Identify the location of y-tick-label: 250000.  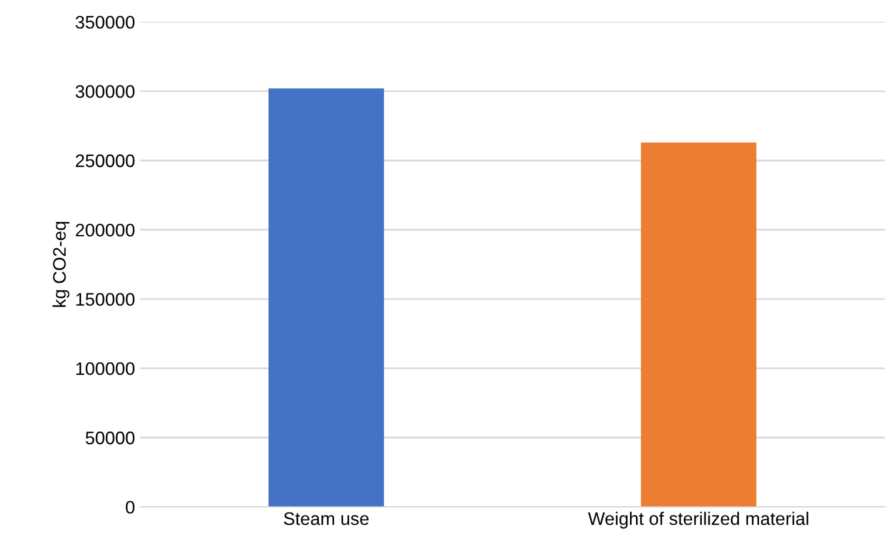
(105, 161).